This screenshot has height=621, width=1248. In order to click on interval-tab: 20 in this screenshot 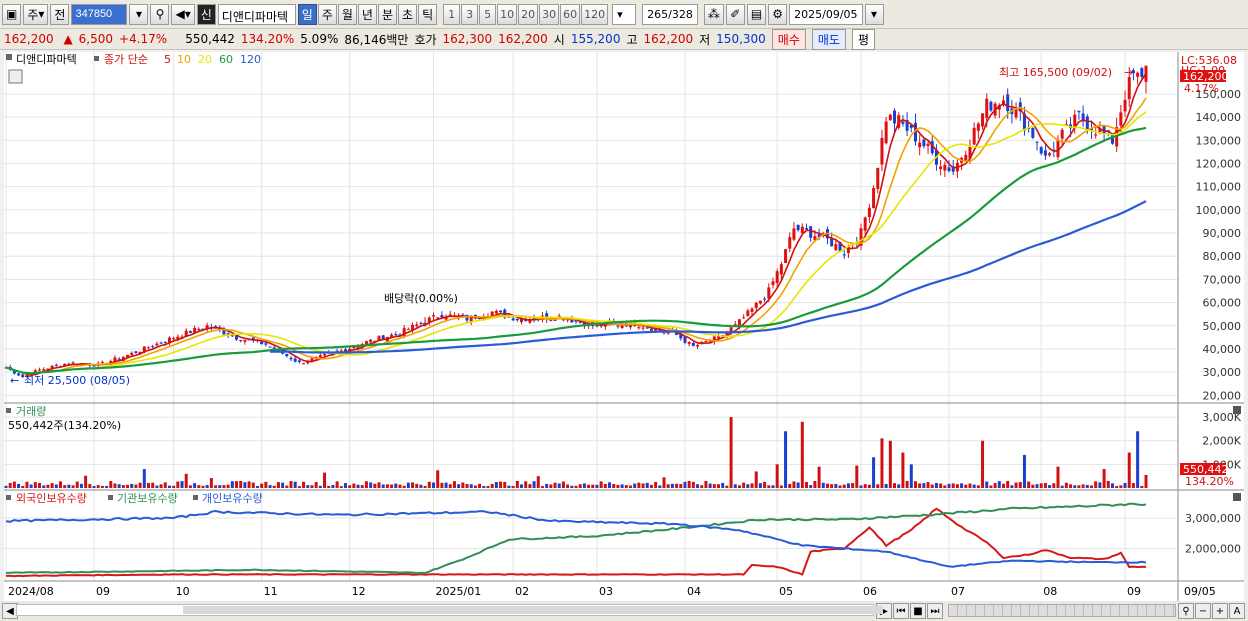, I will do `click(528, 14)`.